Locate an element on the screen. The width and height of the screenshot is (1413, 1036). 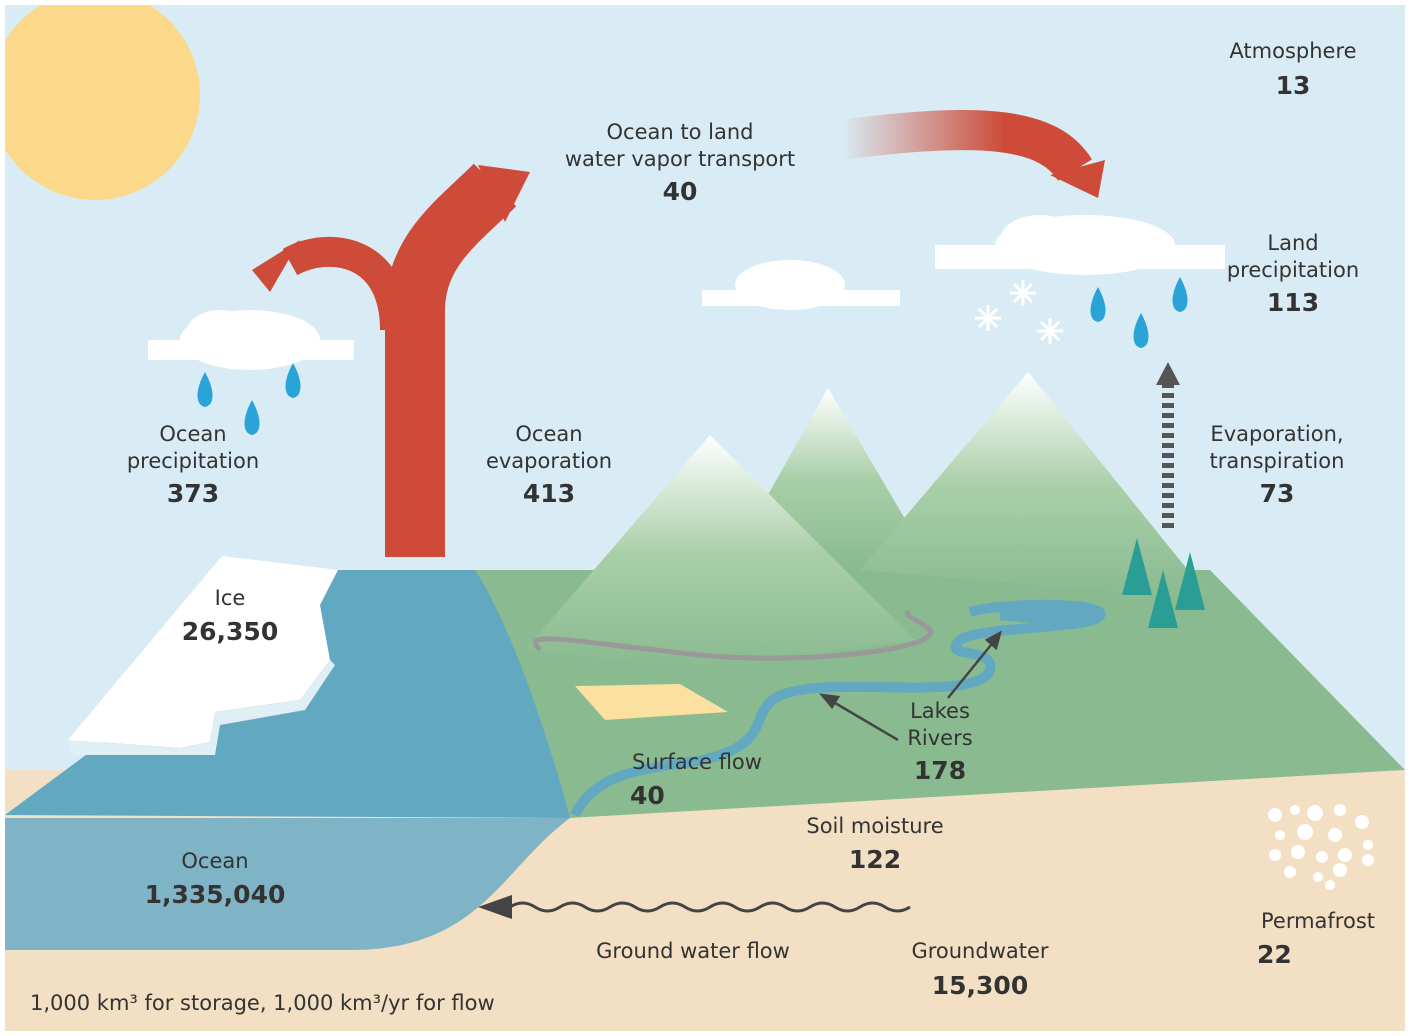
ocean-front is located at coordinates (287, 884).